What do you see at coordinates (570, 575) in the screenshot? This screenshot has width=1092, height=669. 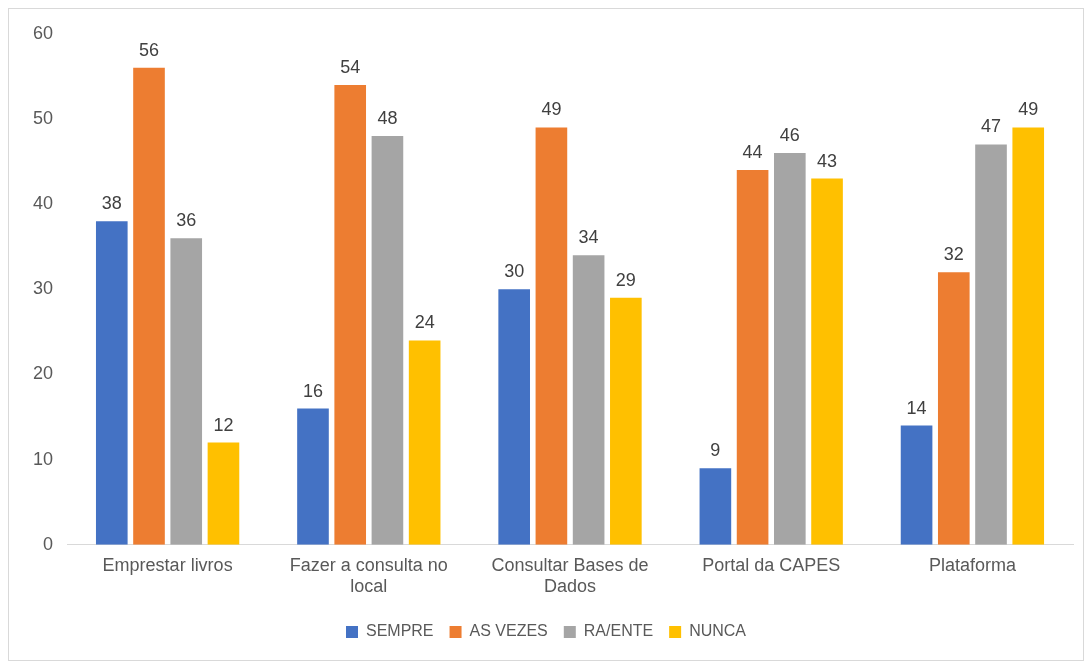 I see `x-tick-label: Consultar Bases de Dados` at bounding box center [570, 575].